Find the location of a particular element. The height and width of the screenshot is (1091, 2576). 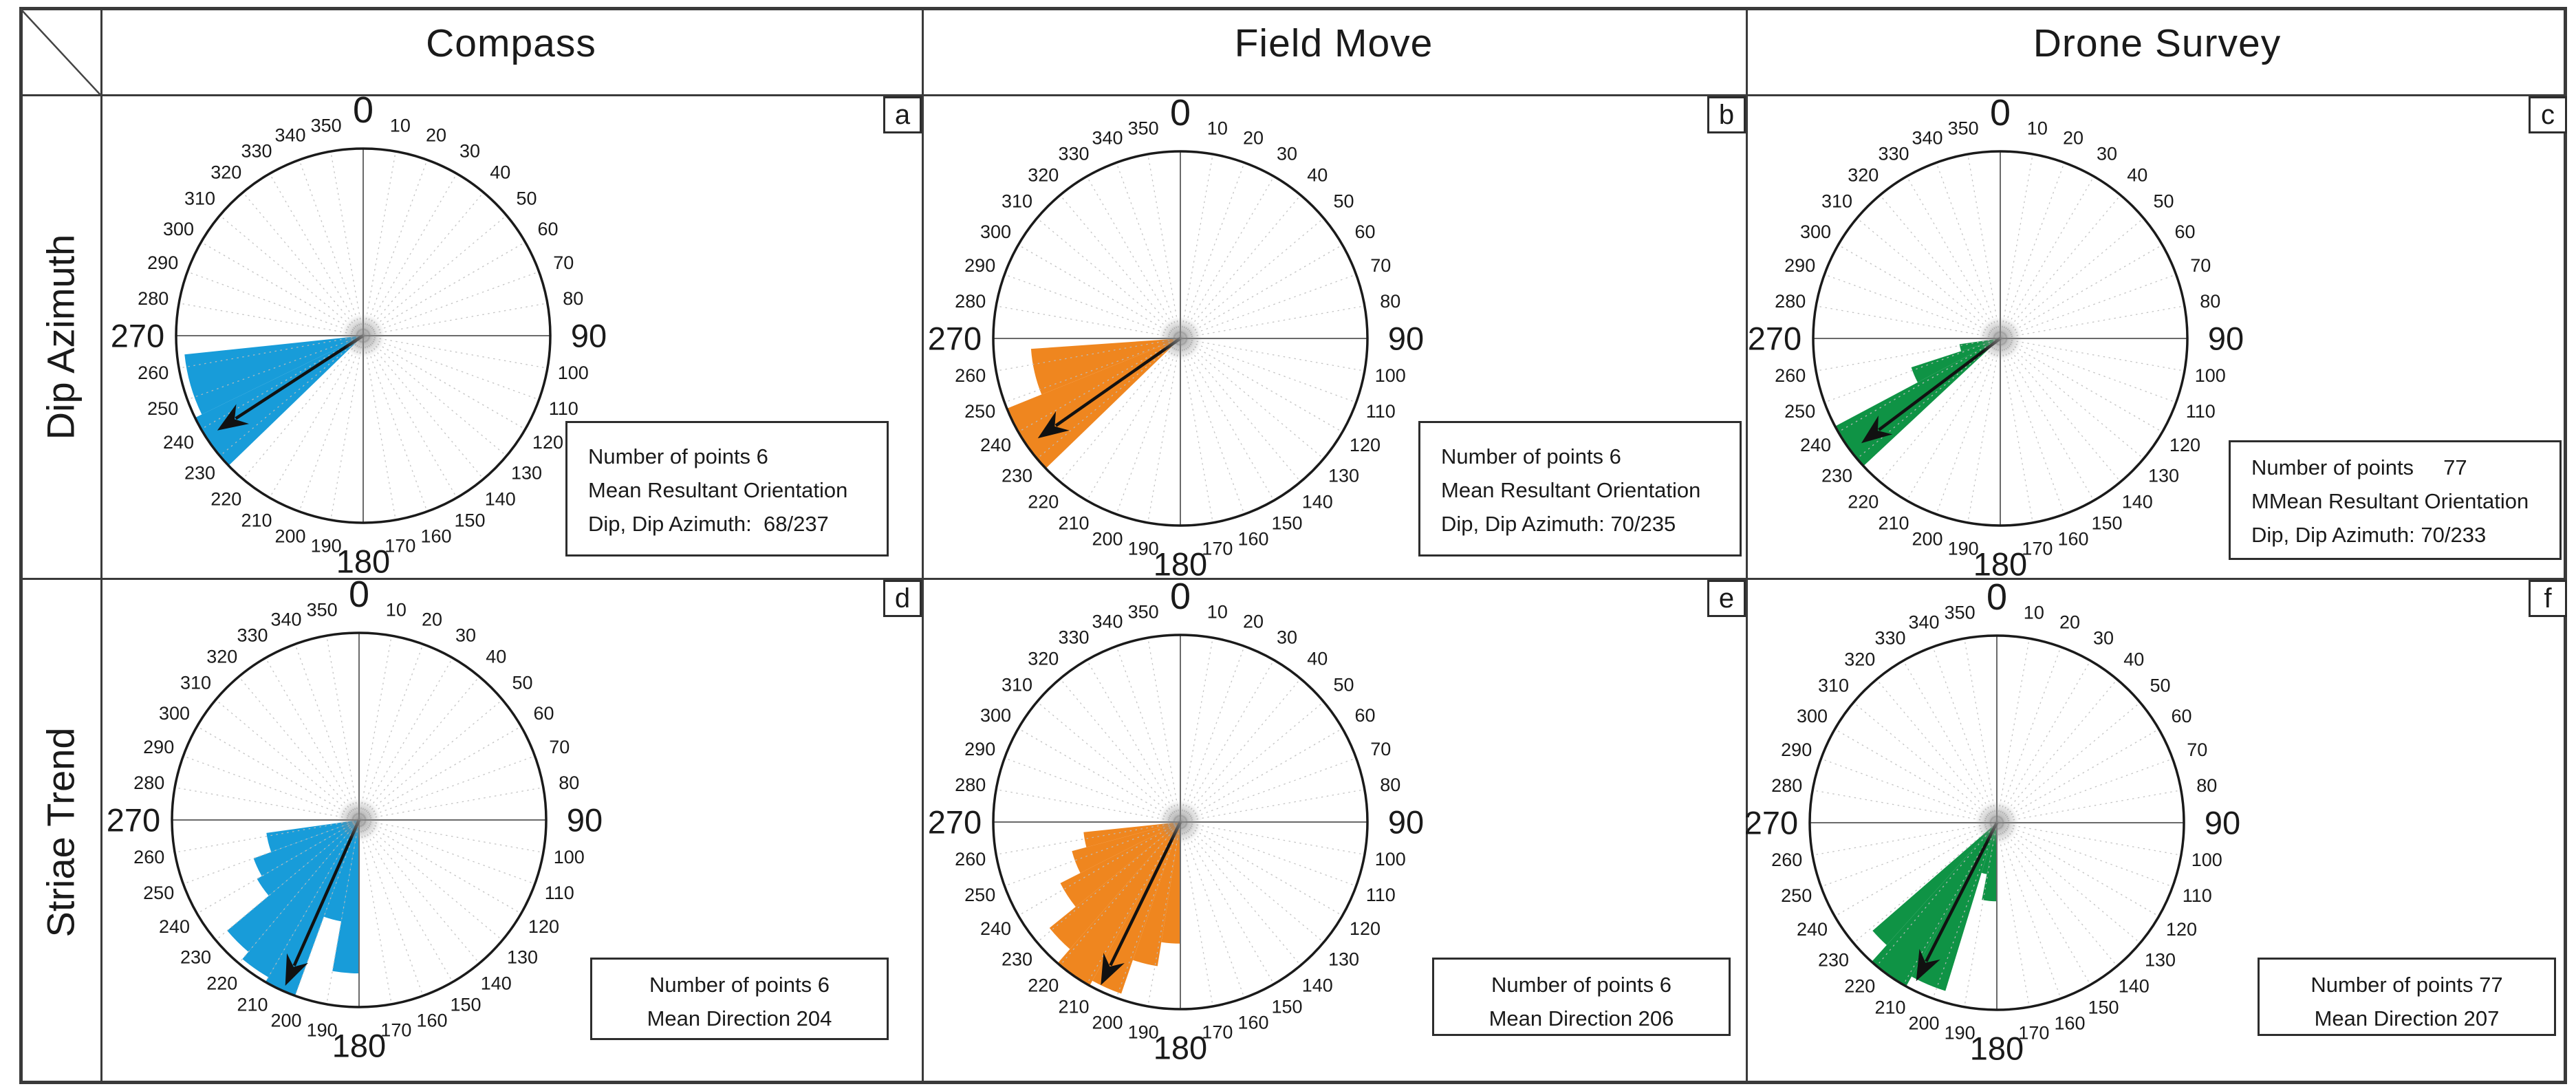

stats-line: Dip, Dip Azimuth: 70/235 is located at coordinates (1558, 524).